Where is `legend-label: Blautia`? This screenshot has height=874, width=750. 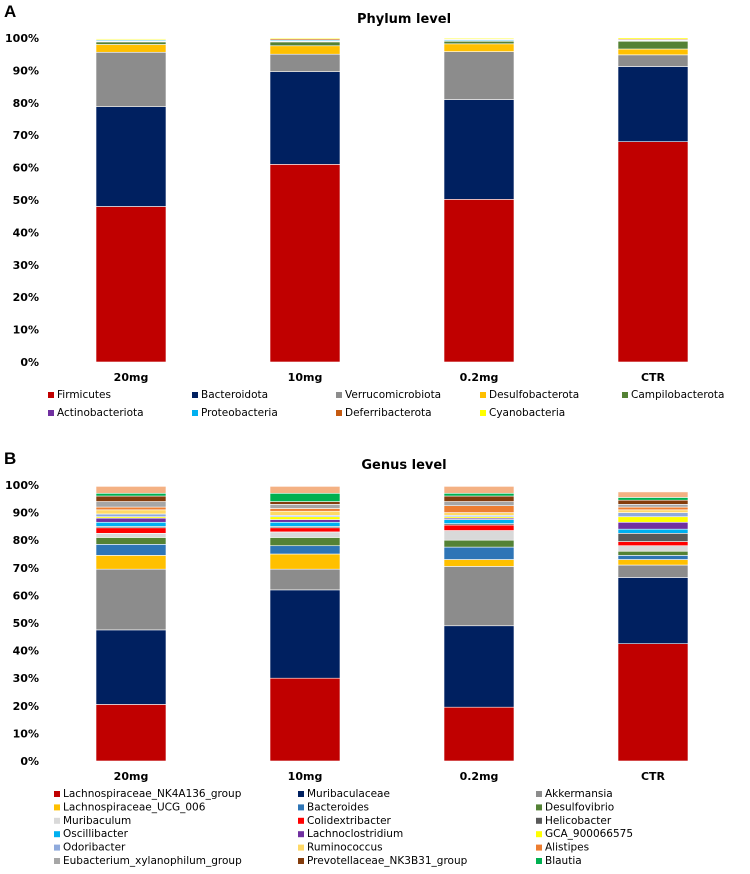 legend-label: Blautia is located at coordinates (563, 861).